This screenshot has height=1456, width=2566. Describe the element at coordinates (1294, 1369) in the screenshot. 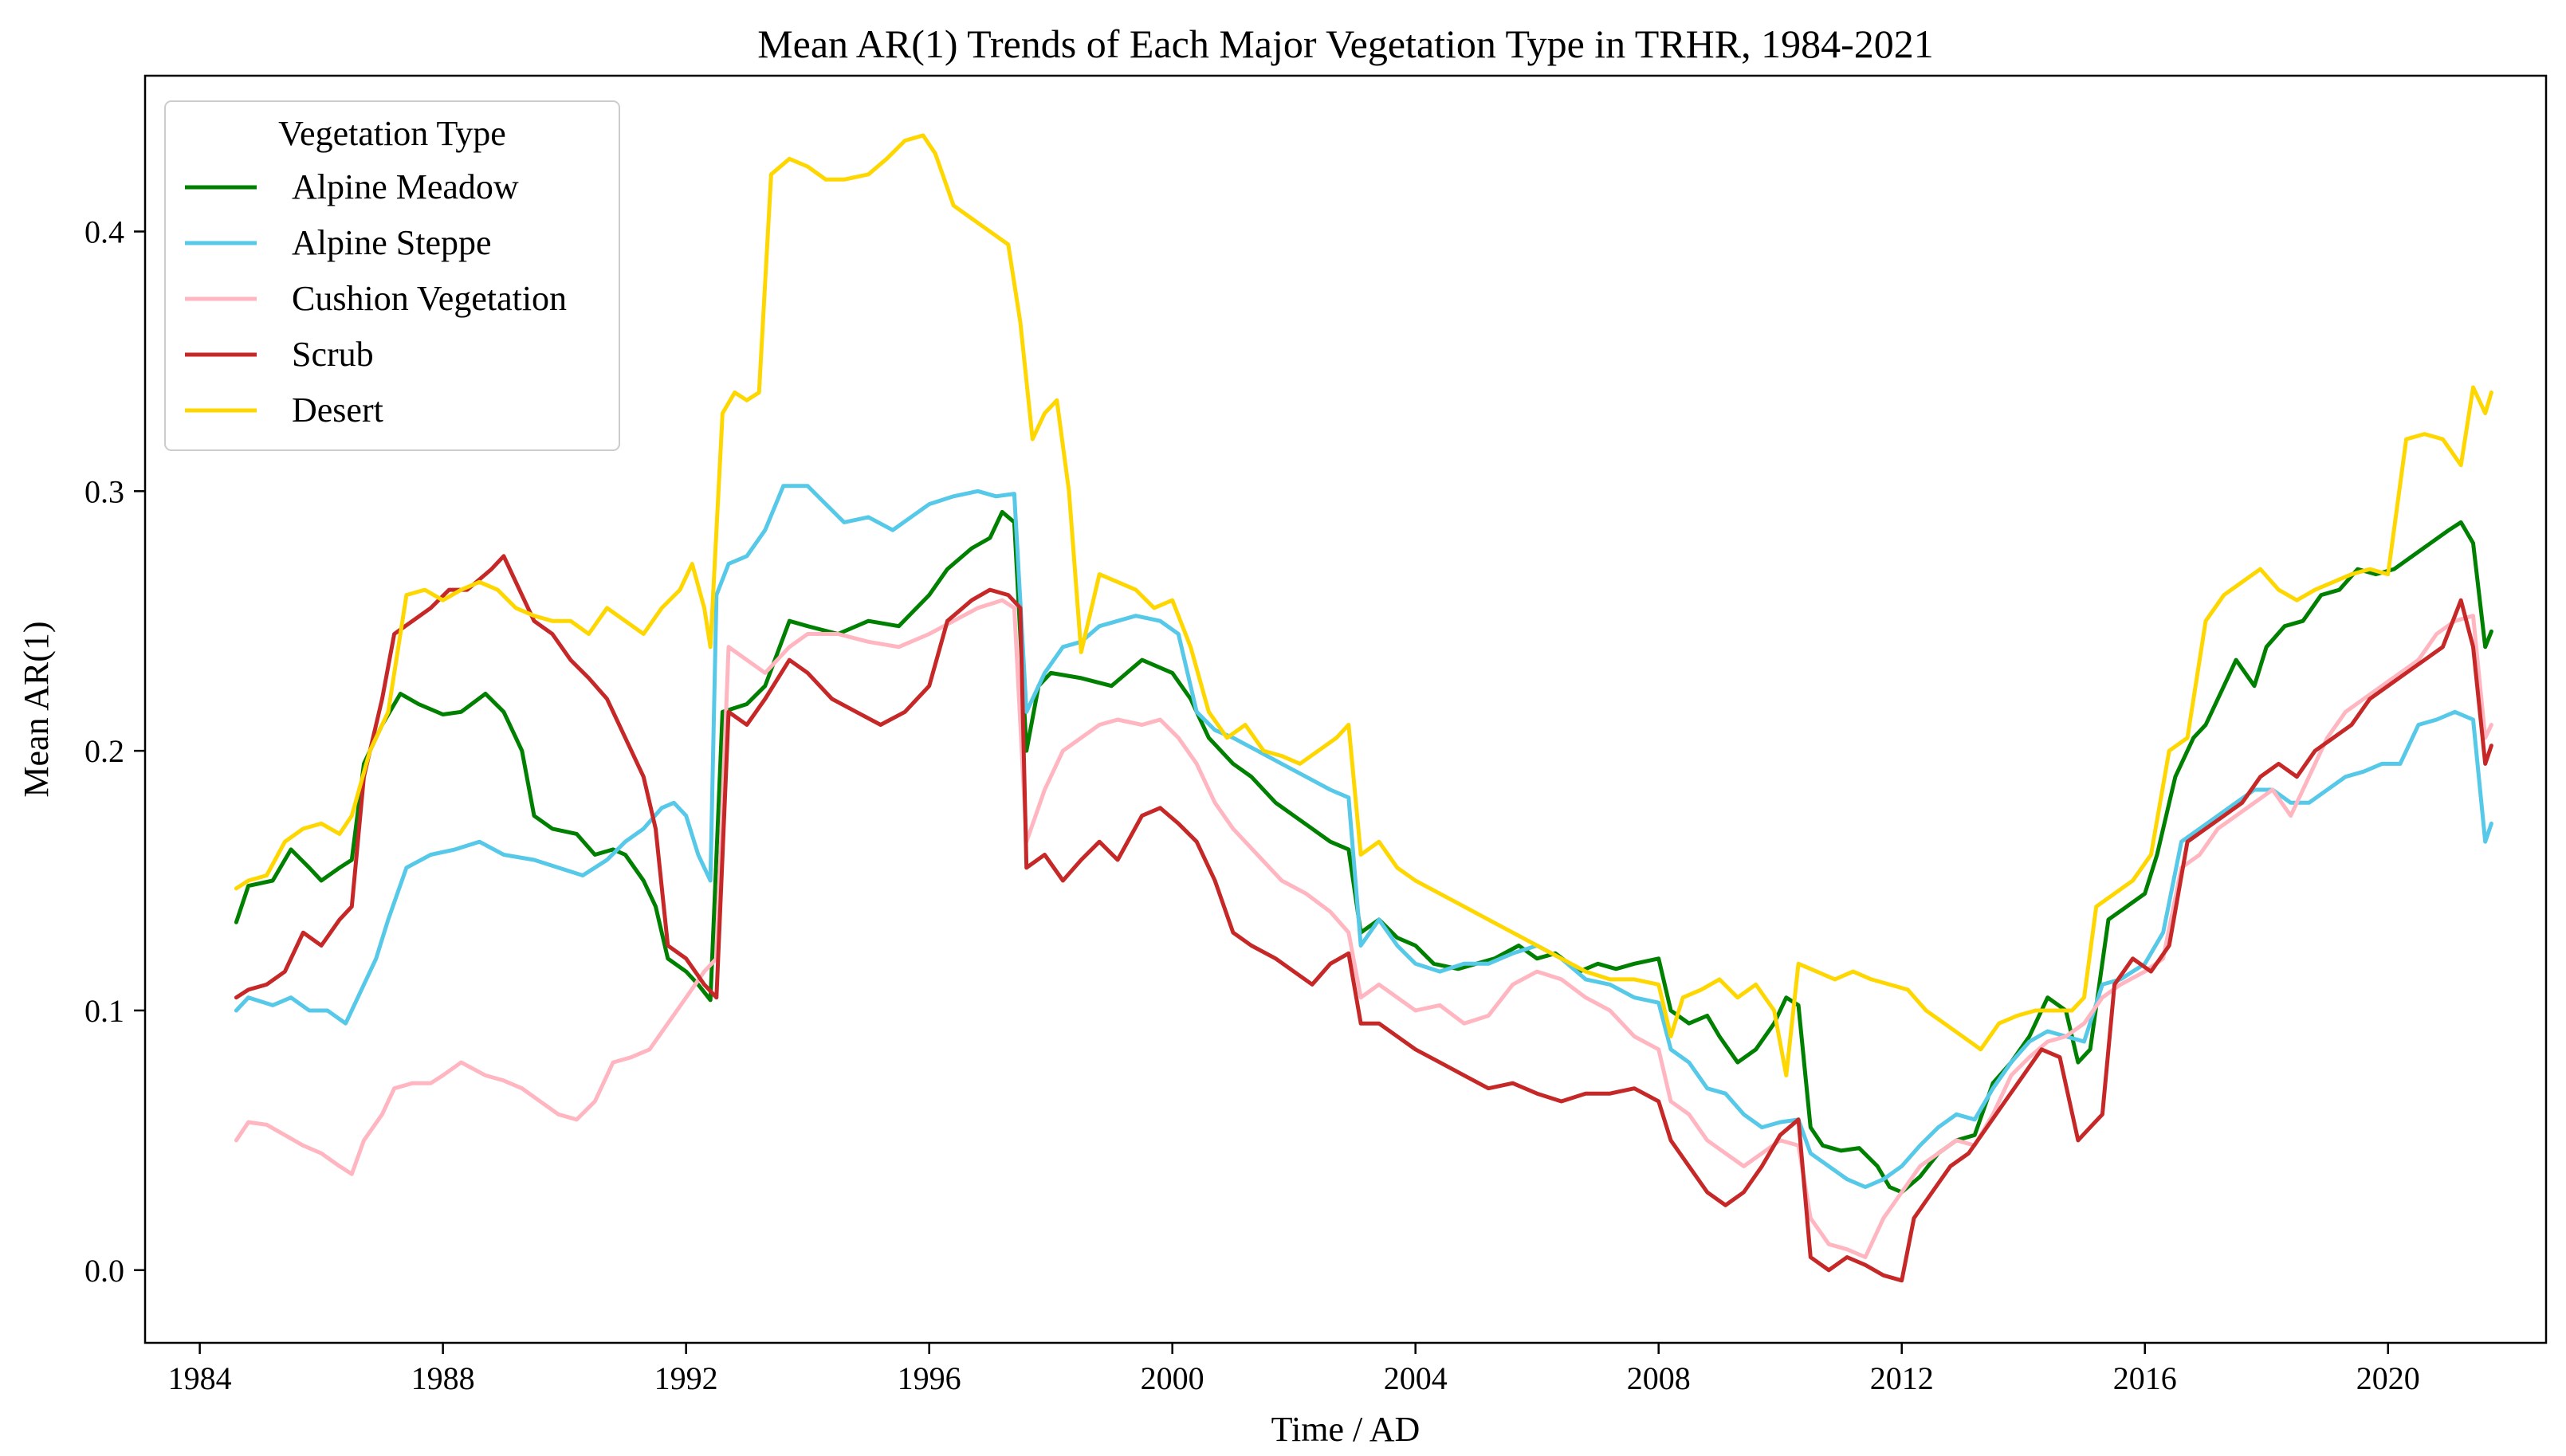

I see `x-axis: 1984 1988 1992 1996 2000 2004 2008 2012 2016 2020` at that location.